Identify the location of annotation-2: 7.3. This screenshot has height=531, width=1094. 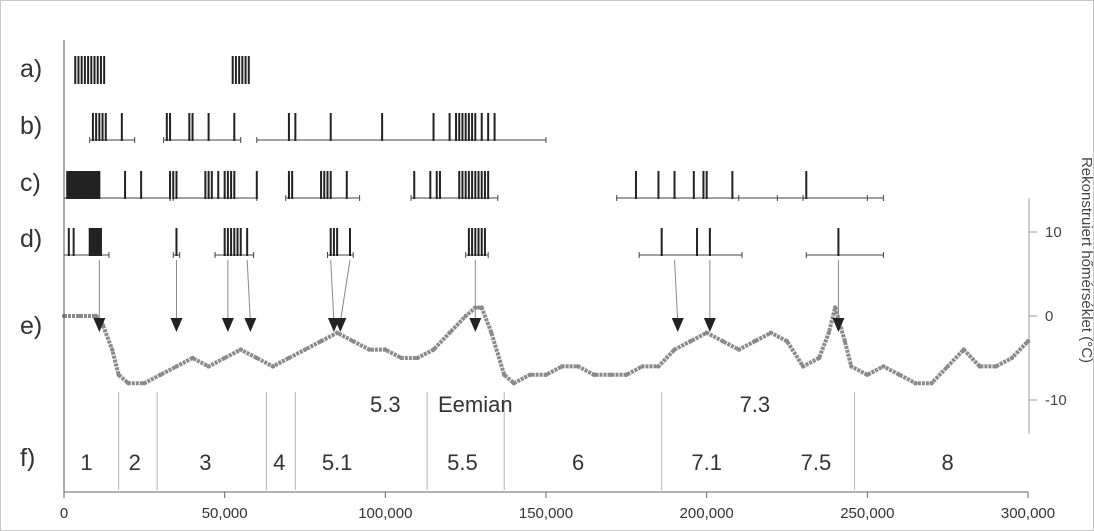
(755, 404).